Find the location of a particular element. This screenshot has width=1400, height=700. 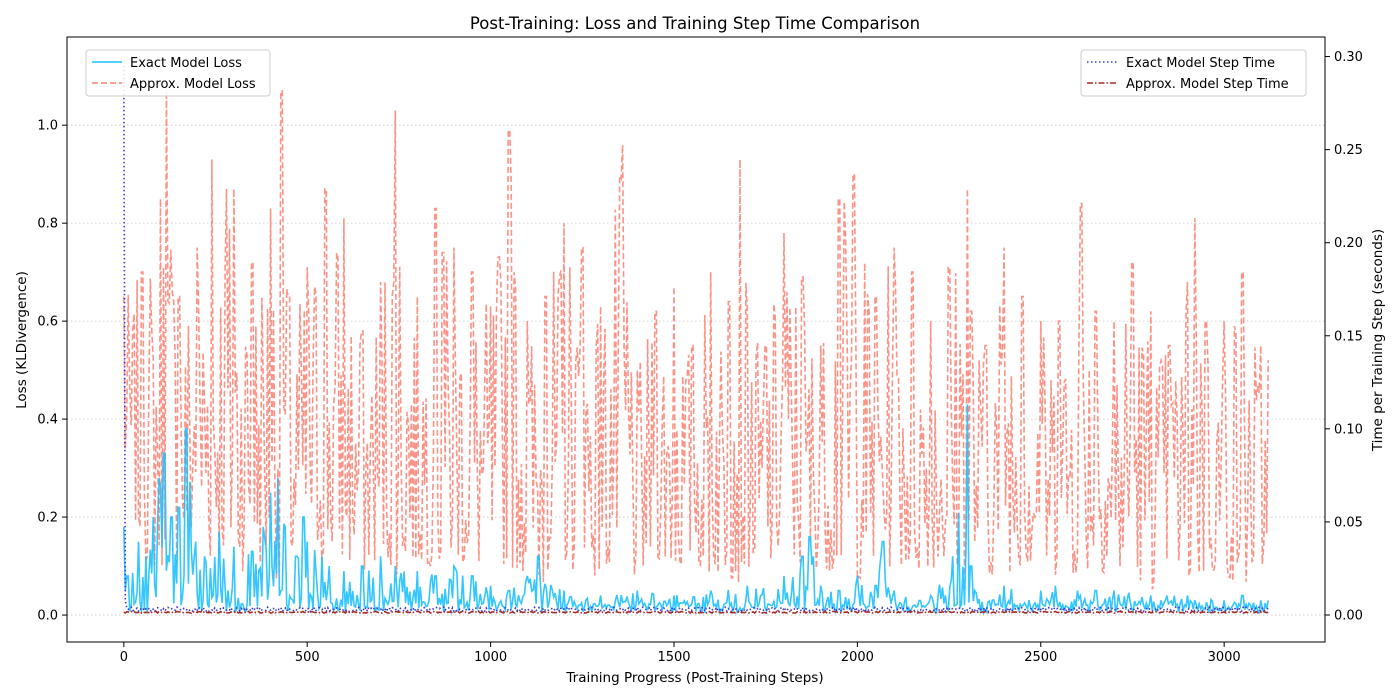

y-left-tick-label: 0.4 is located at coordinates (47, 420).